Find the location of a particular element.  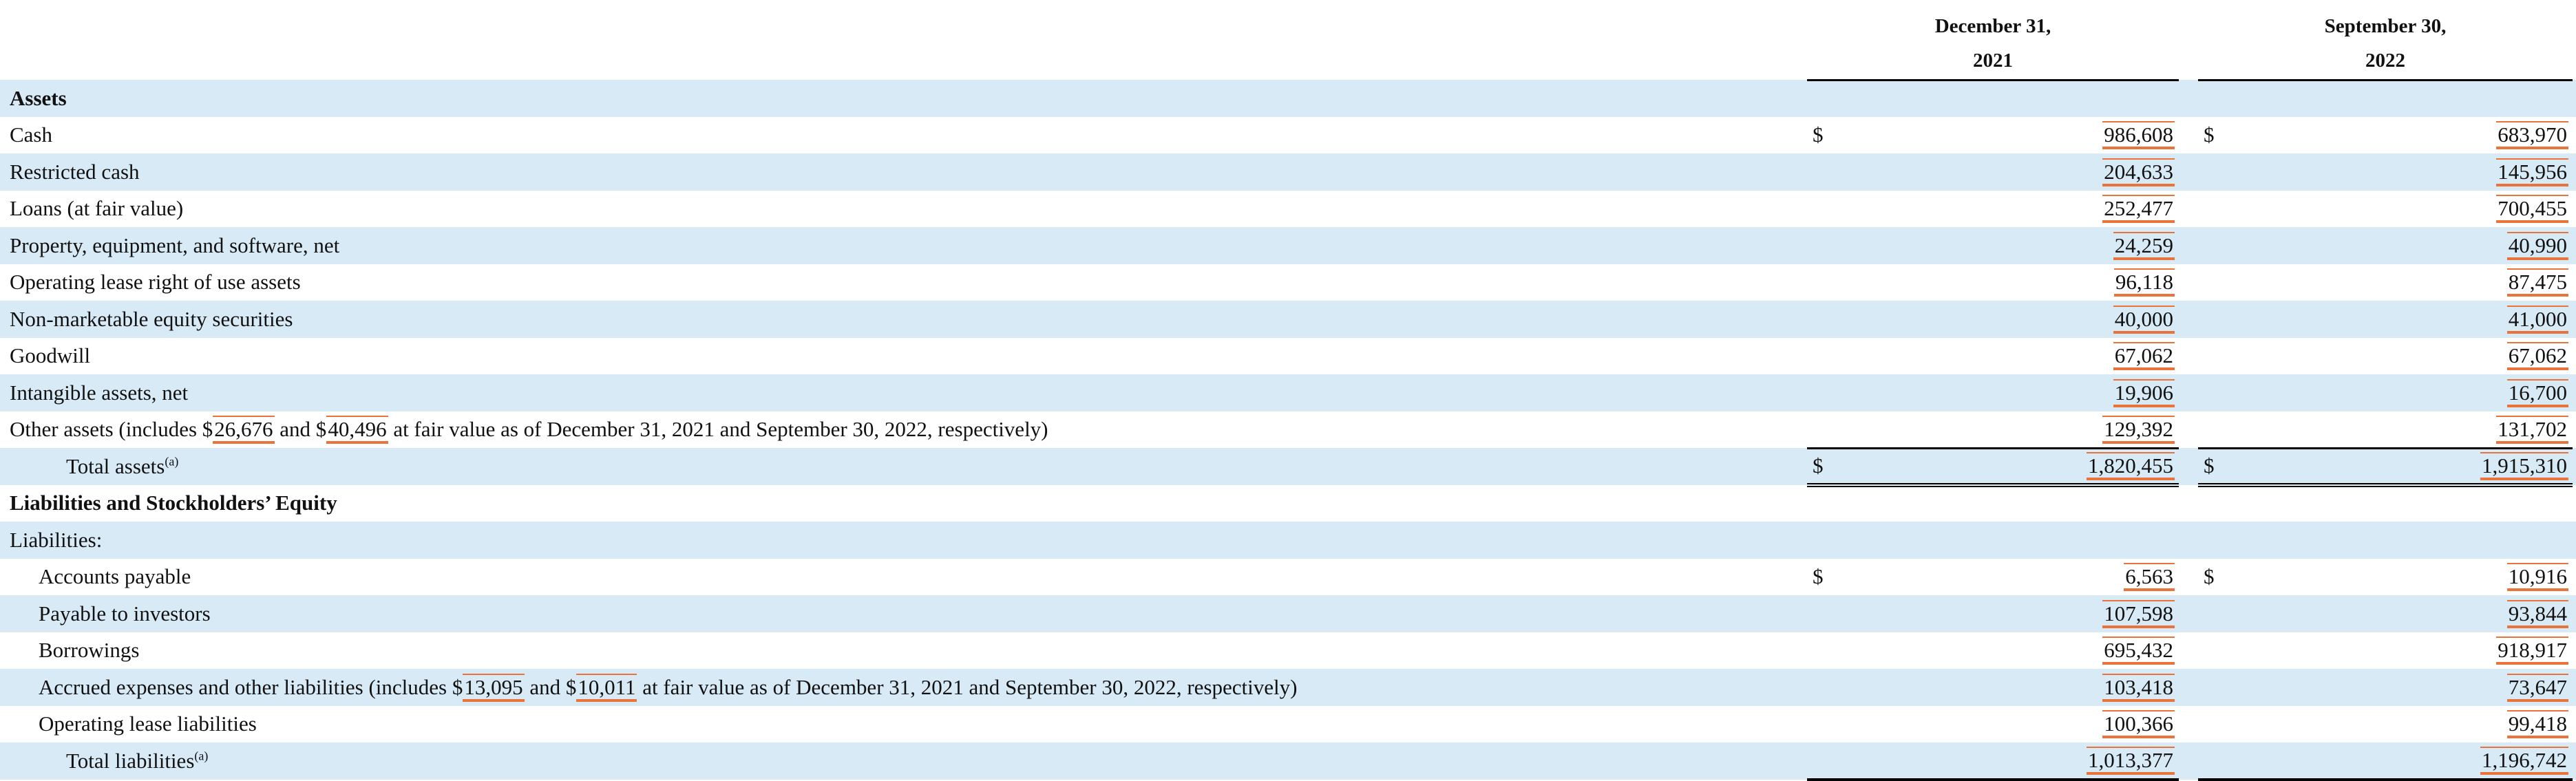

amount-cell: 1,013,377 is located at coordinates (2009, 761).